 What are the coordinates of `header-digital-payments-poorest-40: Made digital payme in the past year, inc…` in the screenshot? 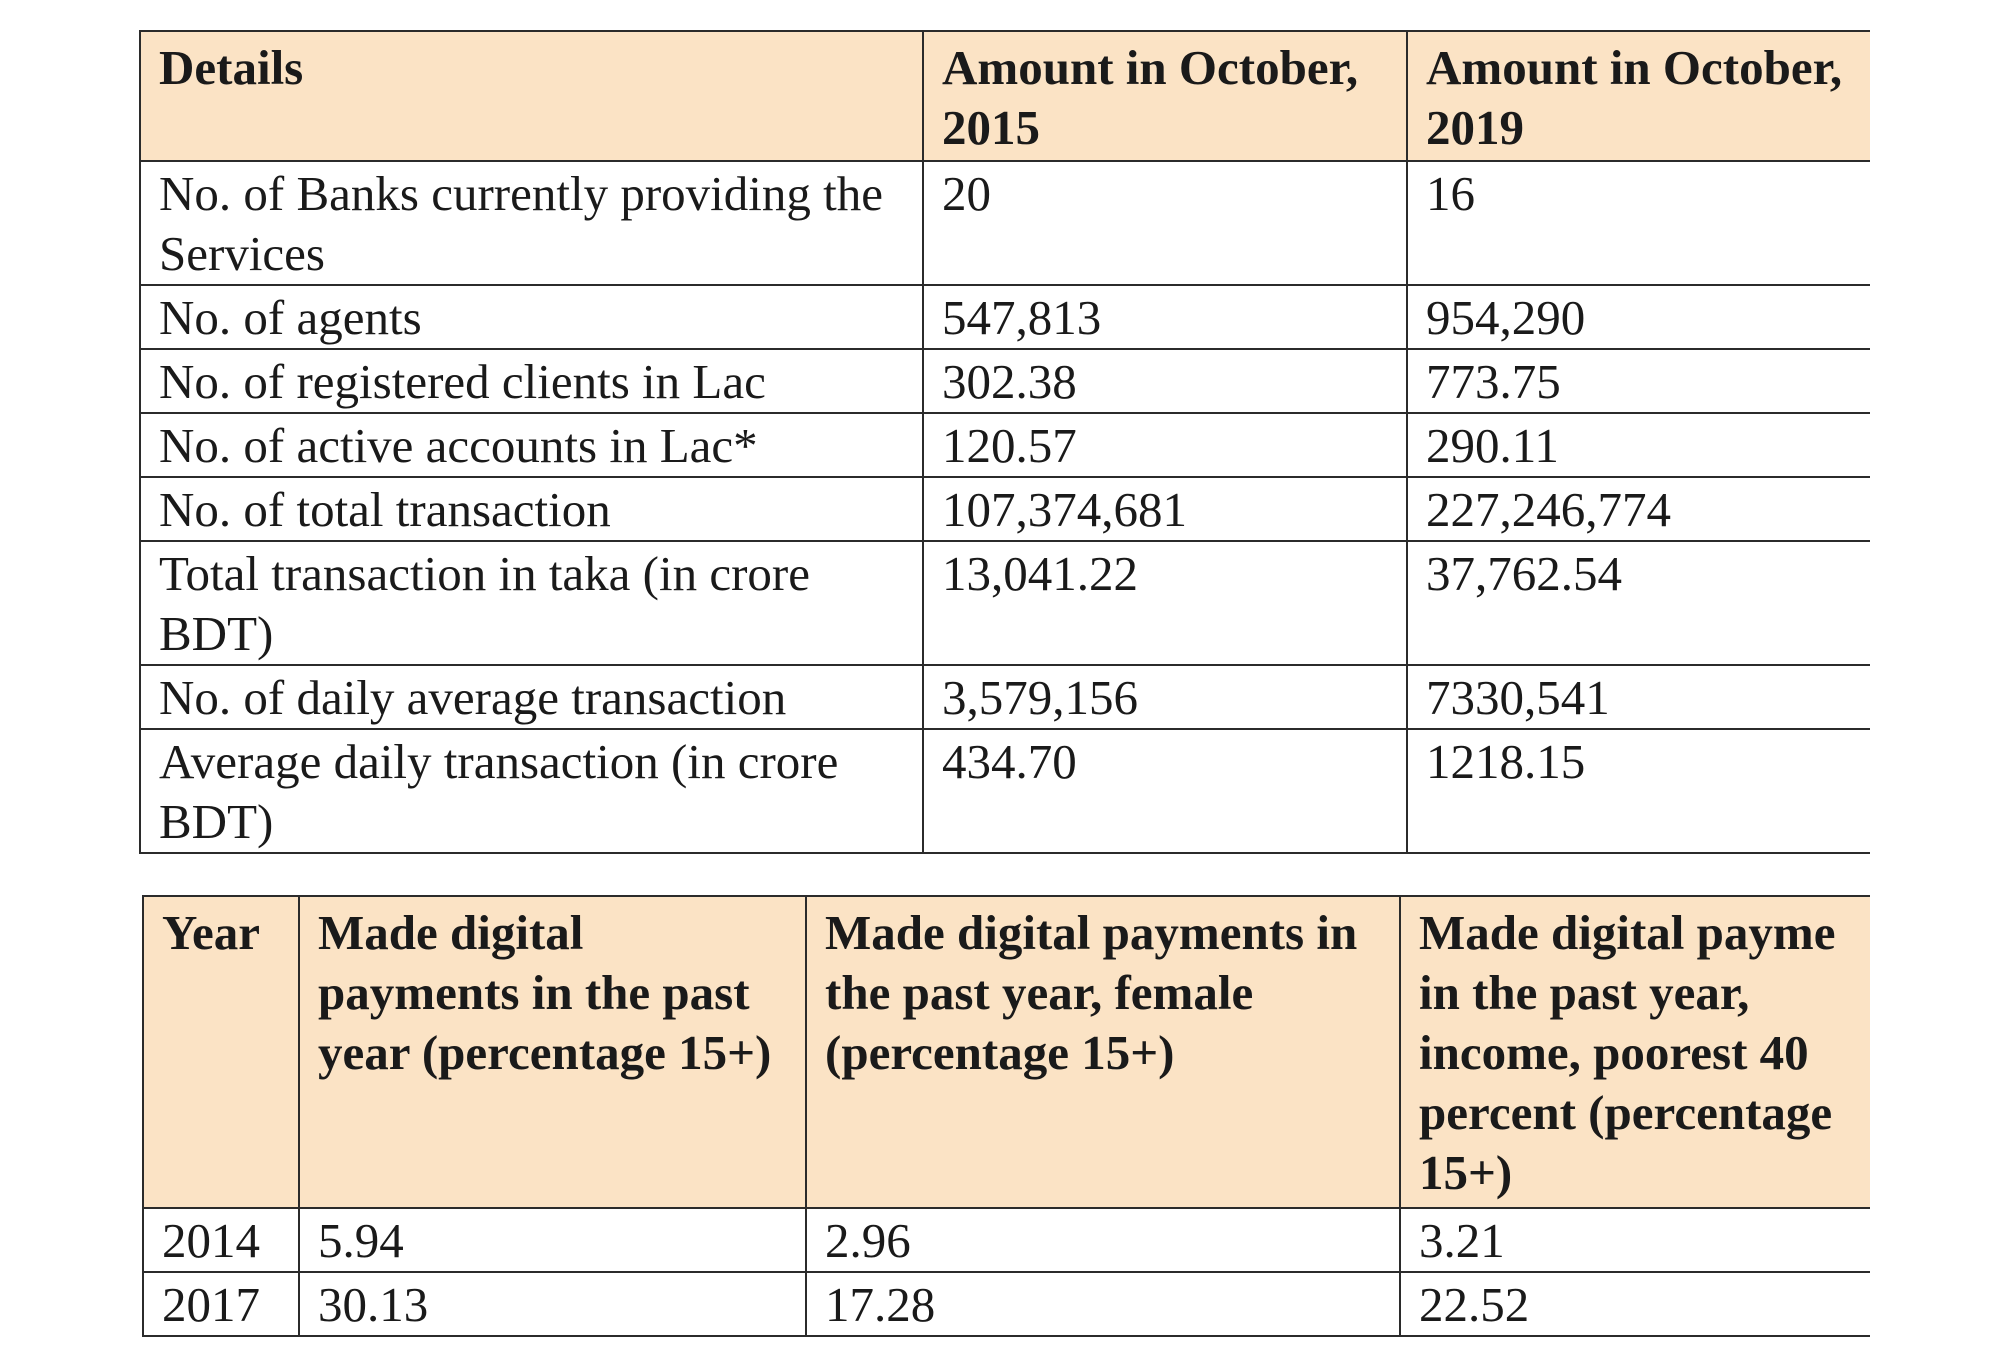 It's located at (1634, 1052).